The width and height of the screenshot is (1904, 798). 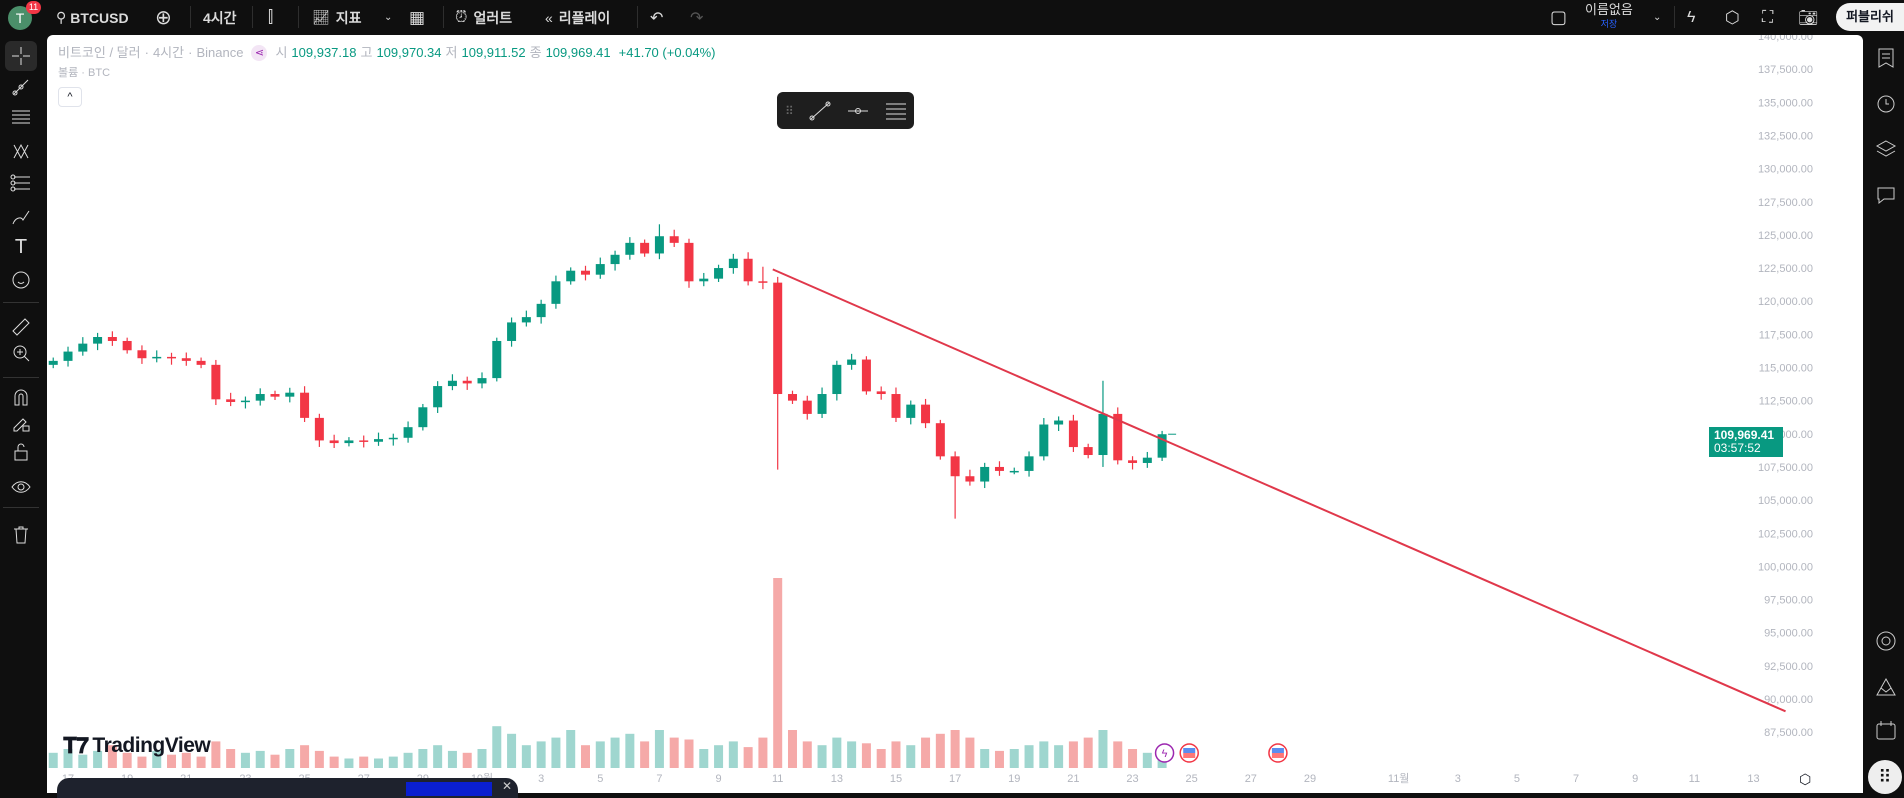 What do you see at coordinates (1164, 753) in the screenshot?
I see `lightning-event-icon` at bounding box center [1164, 753].